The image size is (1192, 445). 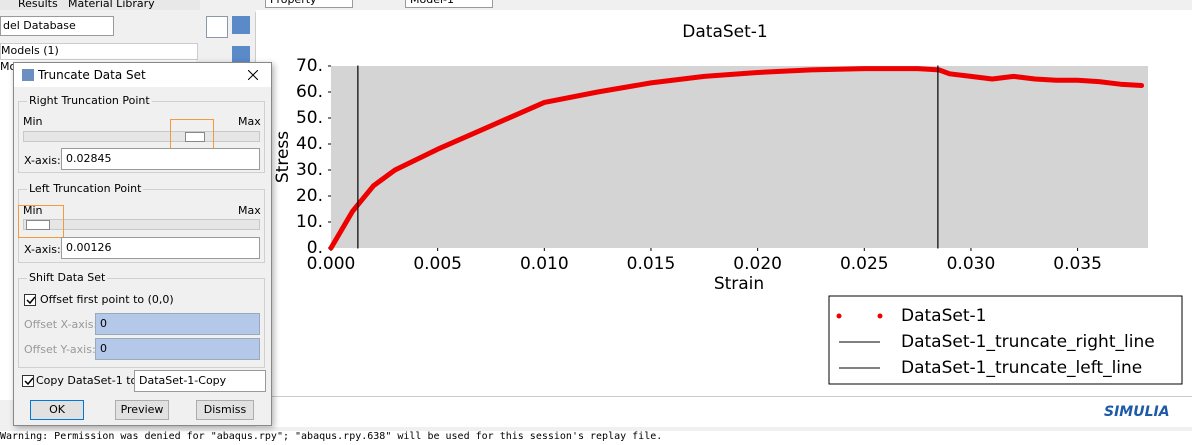 I want to click on group: Right Truncation Point, so click(x=141, y=133).